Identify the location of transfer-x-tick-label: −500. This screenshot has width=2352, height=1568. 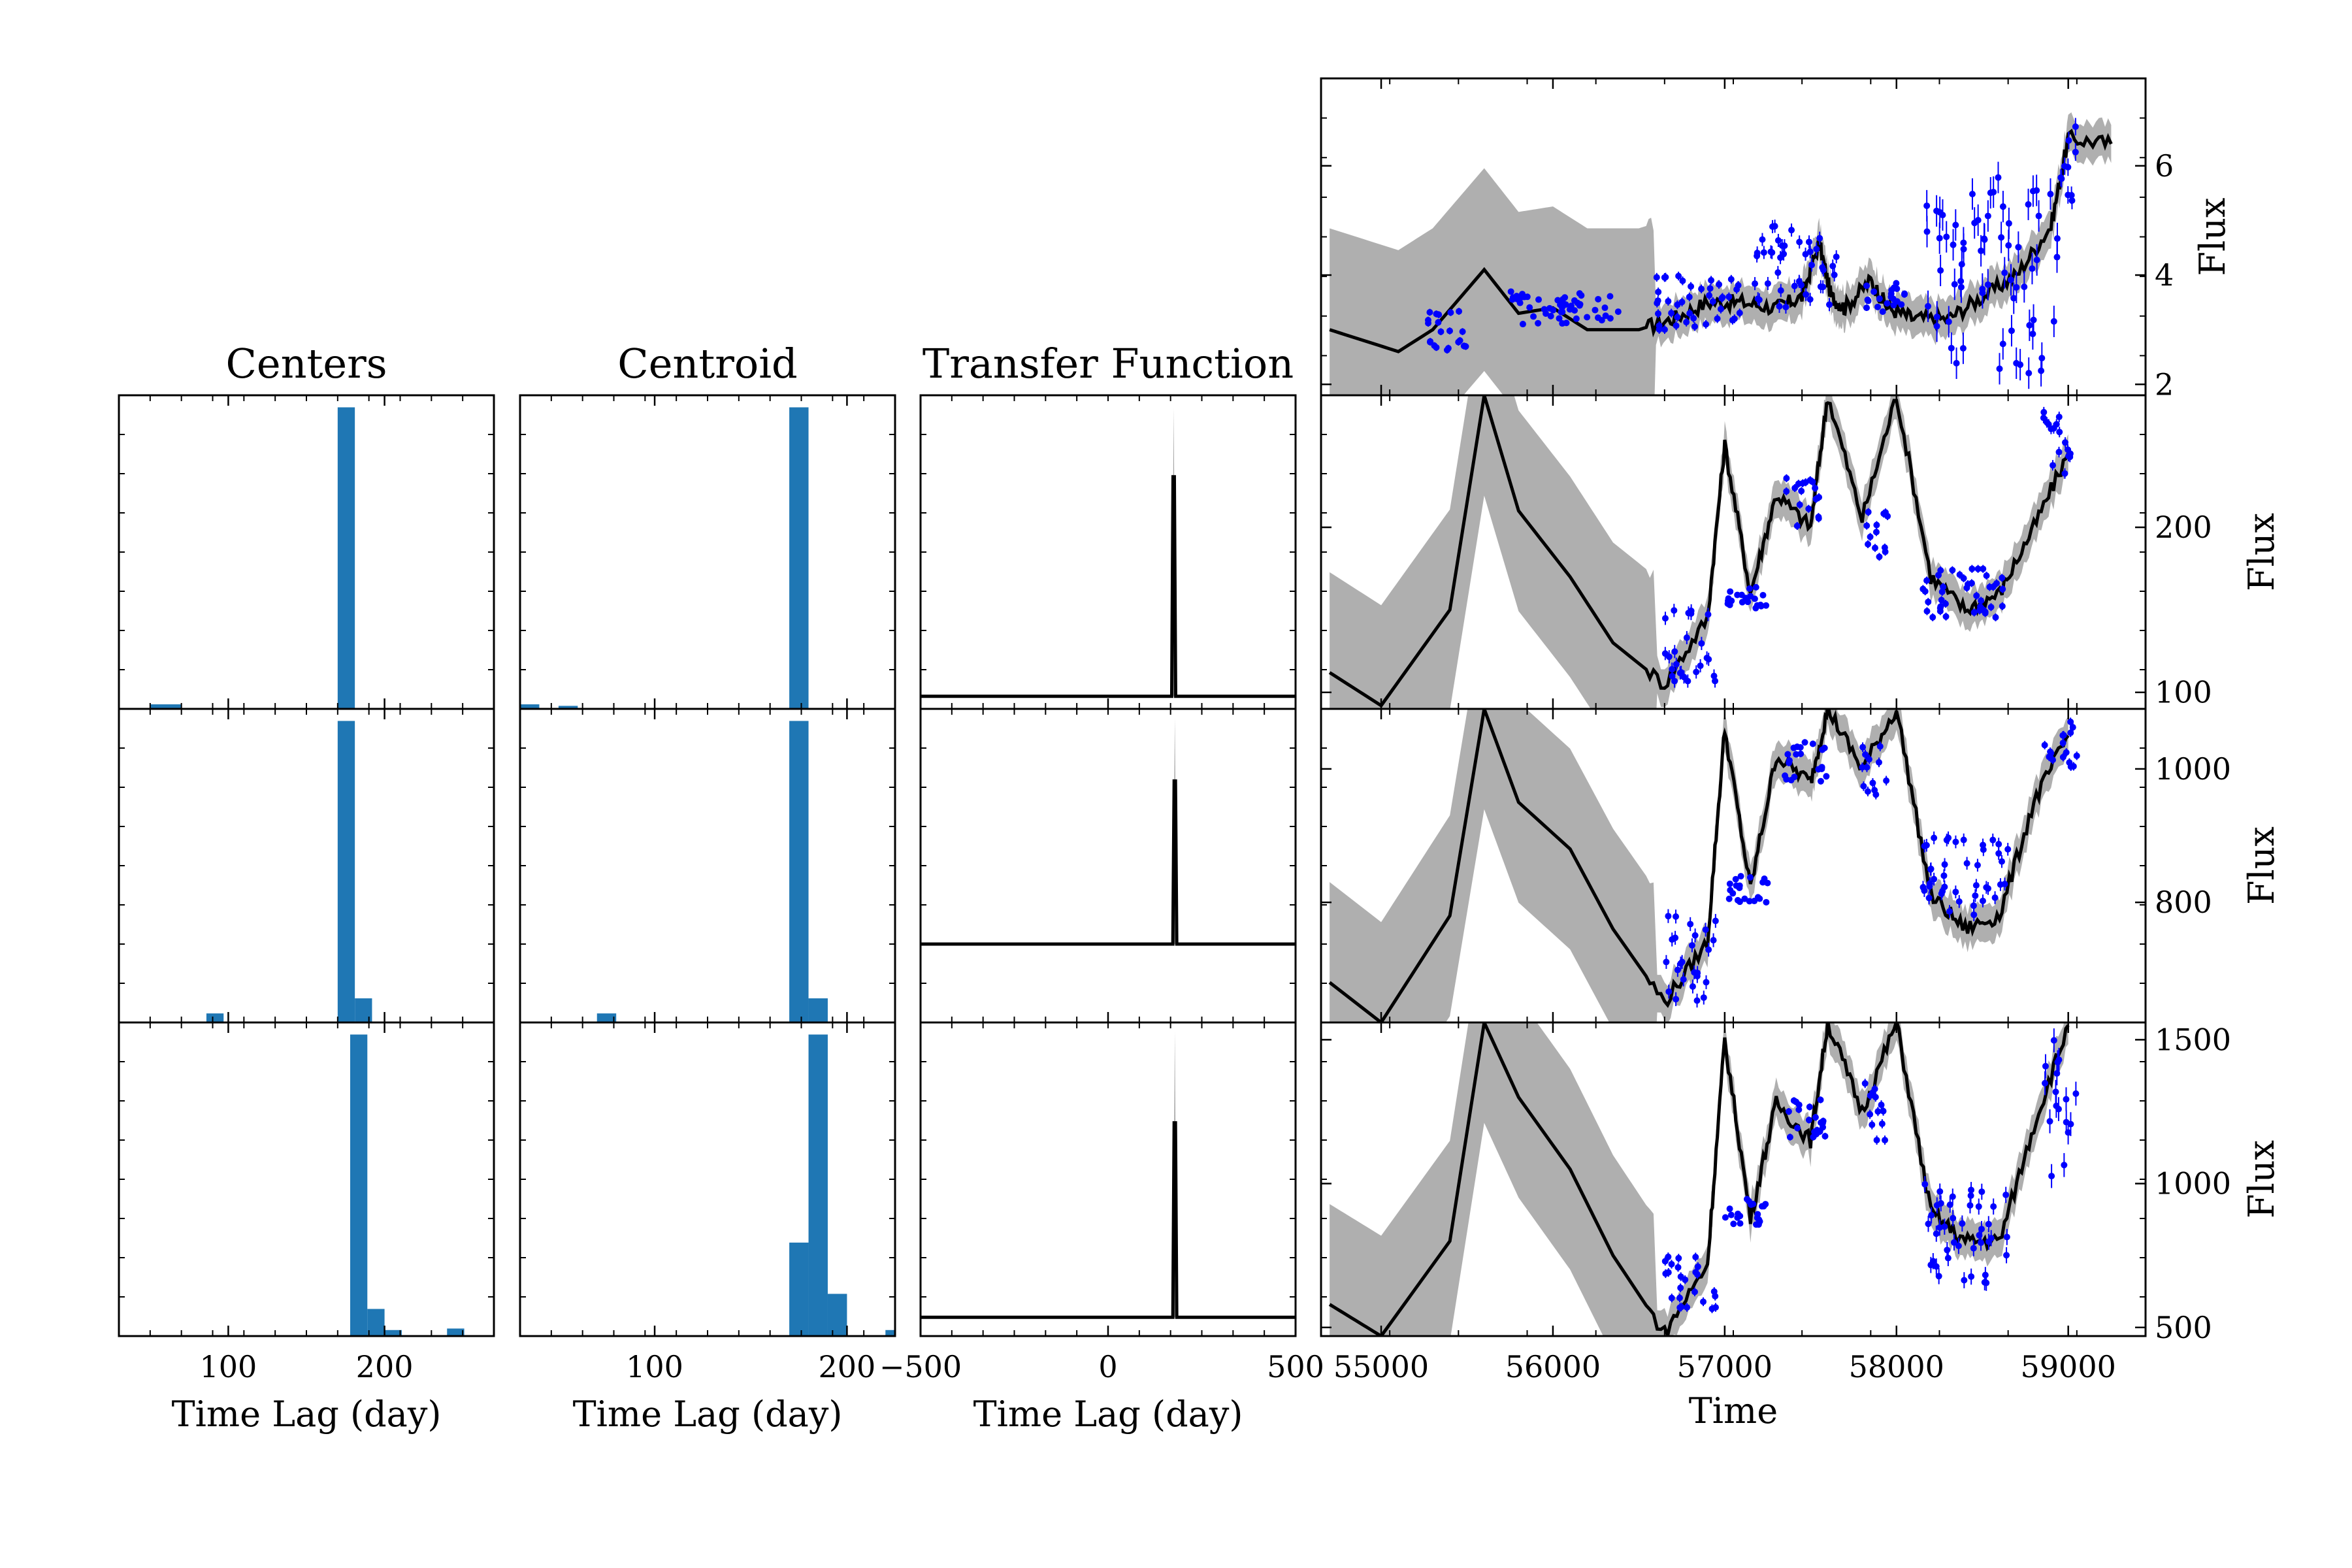
(920, 1366).